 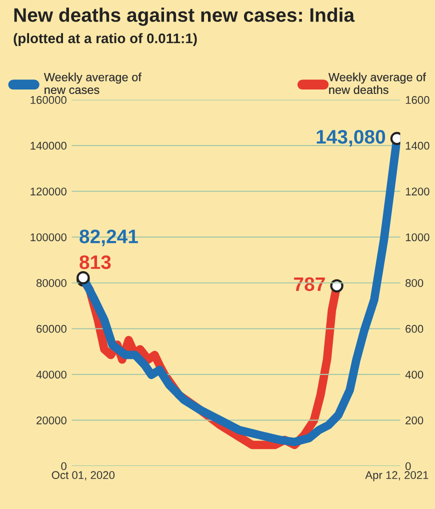 What do you see at coordinates (63, 466) in the screenshot?
I see `y-tick-label: 0` at bounding box center [63, 466].